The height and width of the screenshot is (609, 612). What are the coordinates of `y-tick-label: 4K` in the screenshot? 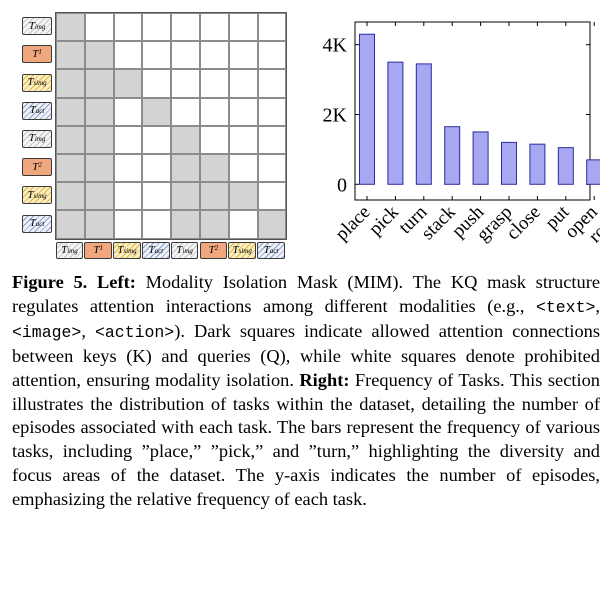 It's located at (335, 46).